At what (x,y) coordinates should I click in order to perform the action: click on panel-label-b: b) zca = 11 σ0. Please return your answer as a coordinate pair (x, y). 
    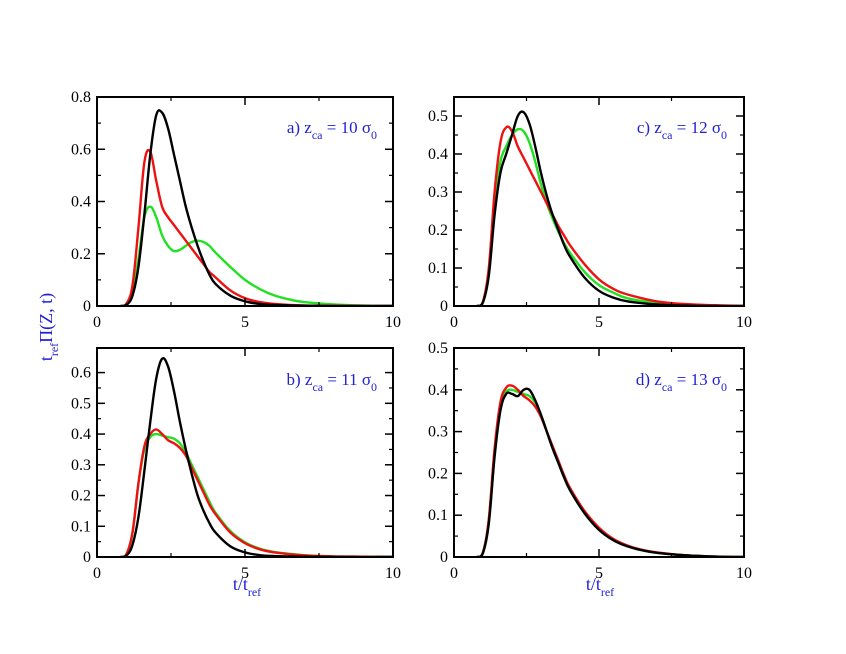
    Looking at the image, I should click on (332, 382).